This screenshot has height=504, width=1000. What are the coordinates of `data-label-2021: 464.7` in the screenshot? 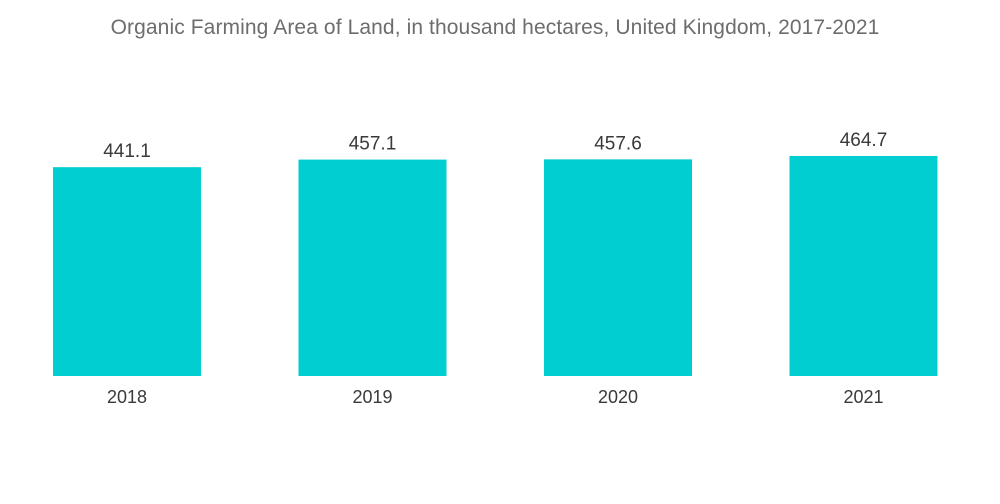 It's located at (864, 140).